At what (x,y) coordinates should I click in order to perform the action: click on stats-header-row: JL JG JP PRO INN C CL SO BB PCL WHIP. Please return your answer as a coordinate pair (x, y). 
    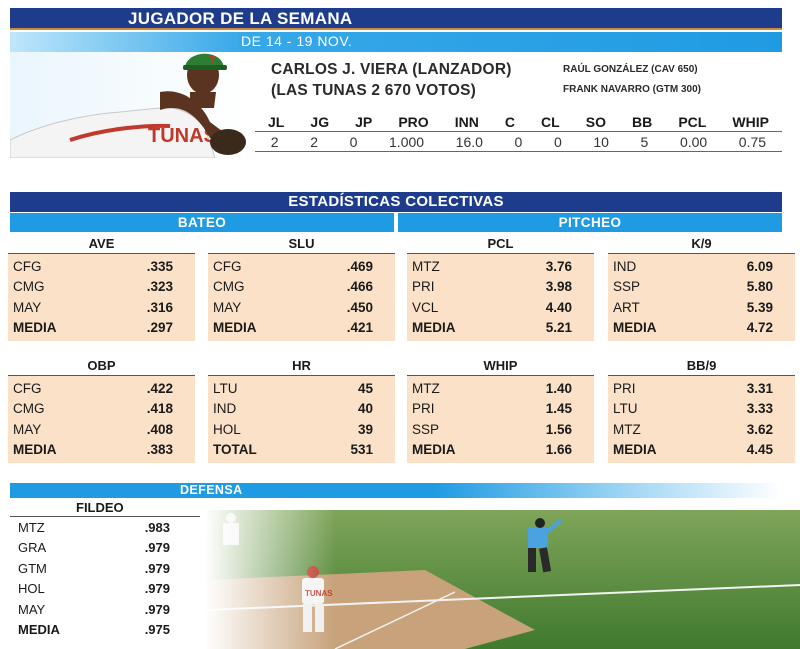
    Looking at the image, I should click on (518, 122).